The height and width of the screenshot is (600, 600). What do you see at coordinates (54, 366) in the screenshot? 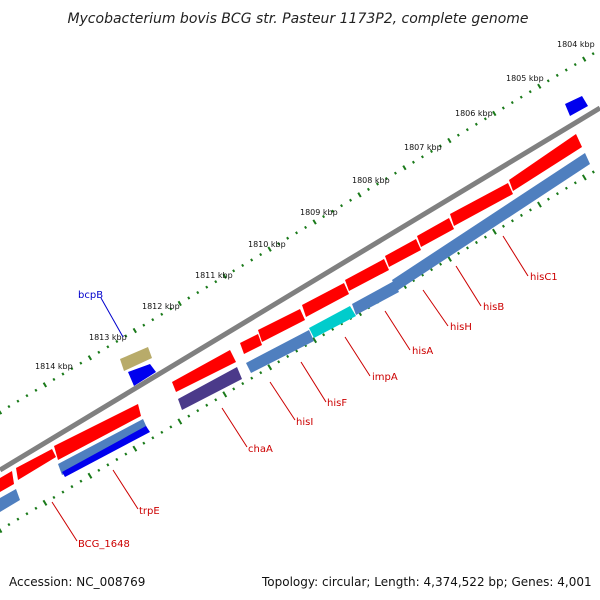
I see `tick-label: 1814 kbp` at bounding box center [54, 366].